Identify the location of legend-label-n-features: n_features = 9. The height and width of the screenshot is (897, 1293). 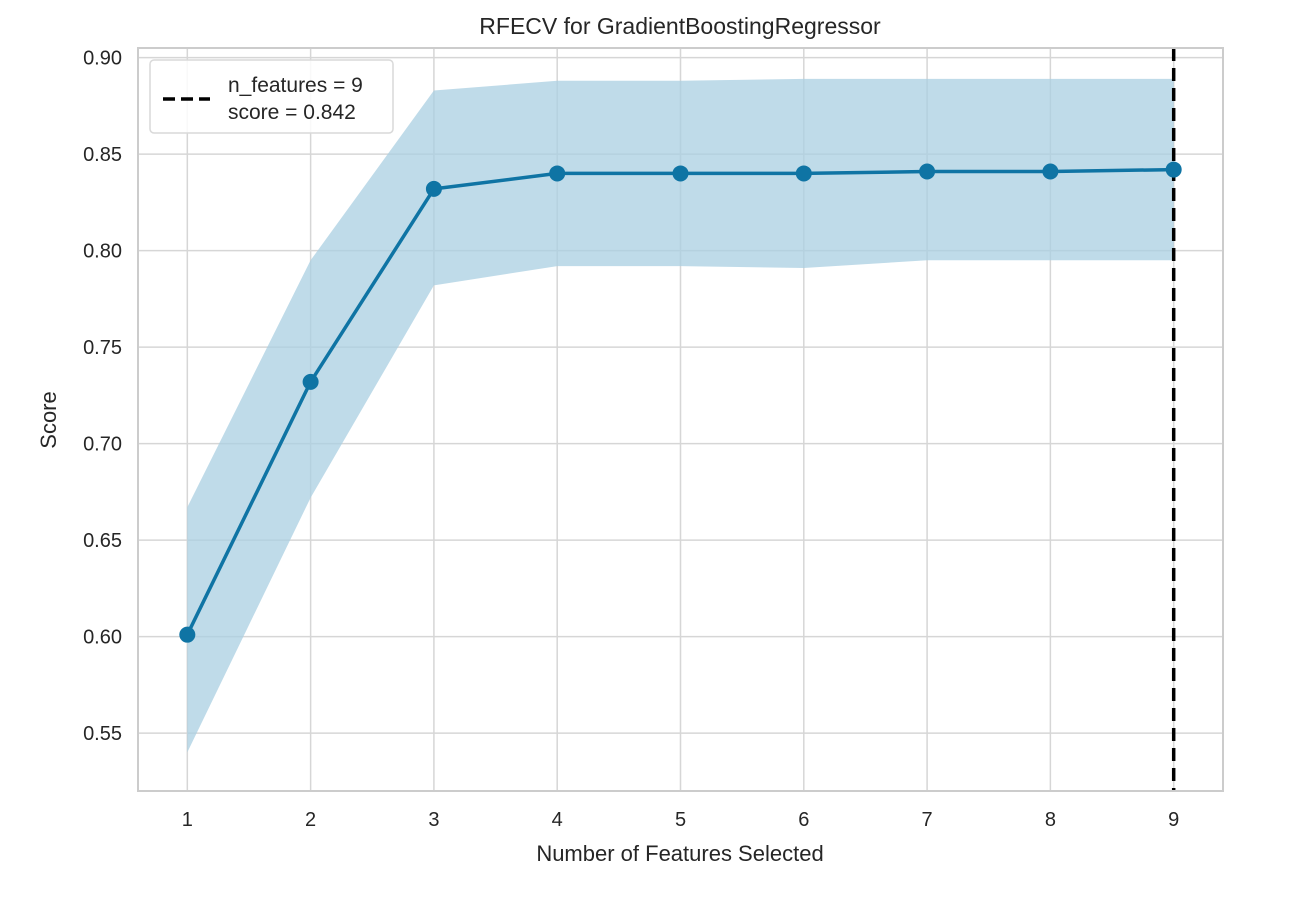
(295, 85).